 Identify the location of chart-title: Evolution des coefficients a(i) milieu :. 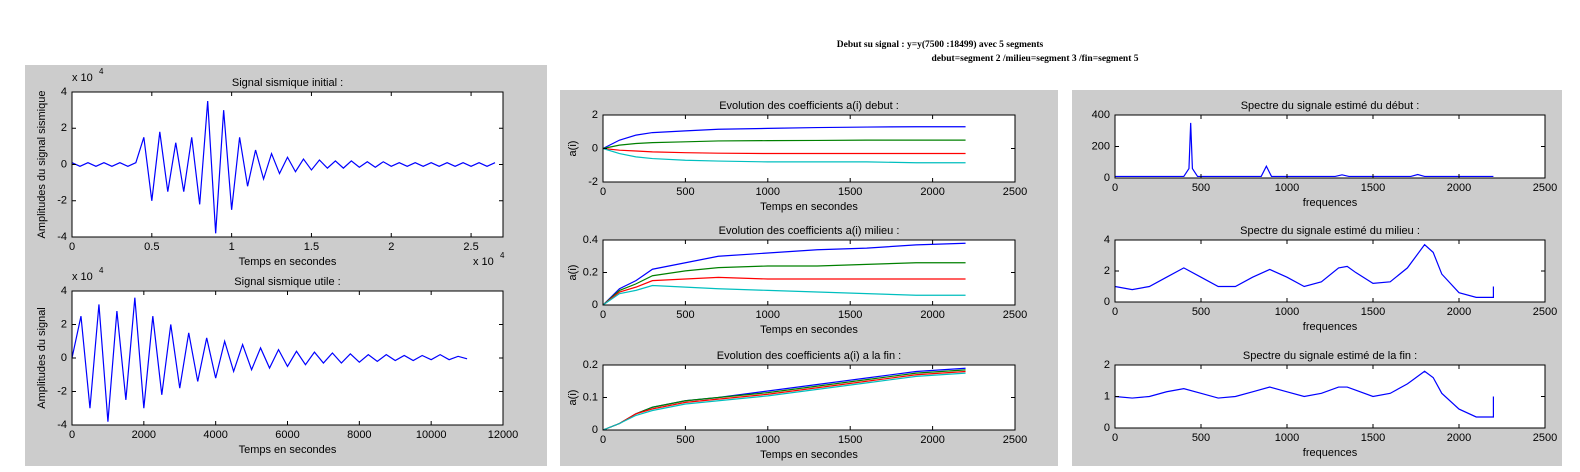
(809, 231).